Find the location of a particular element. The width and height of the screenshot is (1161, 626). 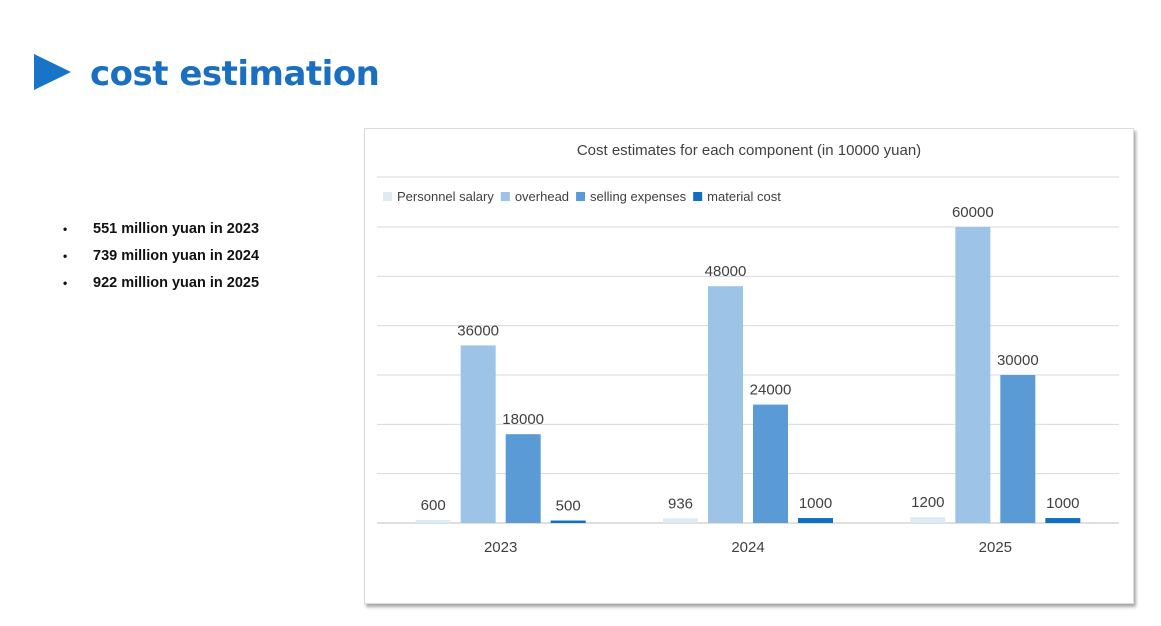

legend-label: Personnel salary is located at coordinates (445, 196).